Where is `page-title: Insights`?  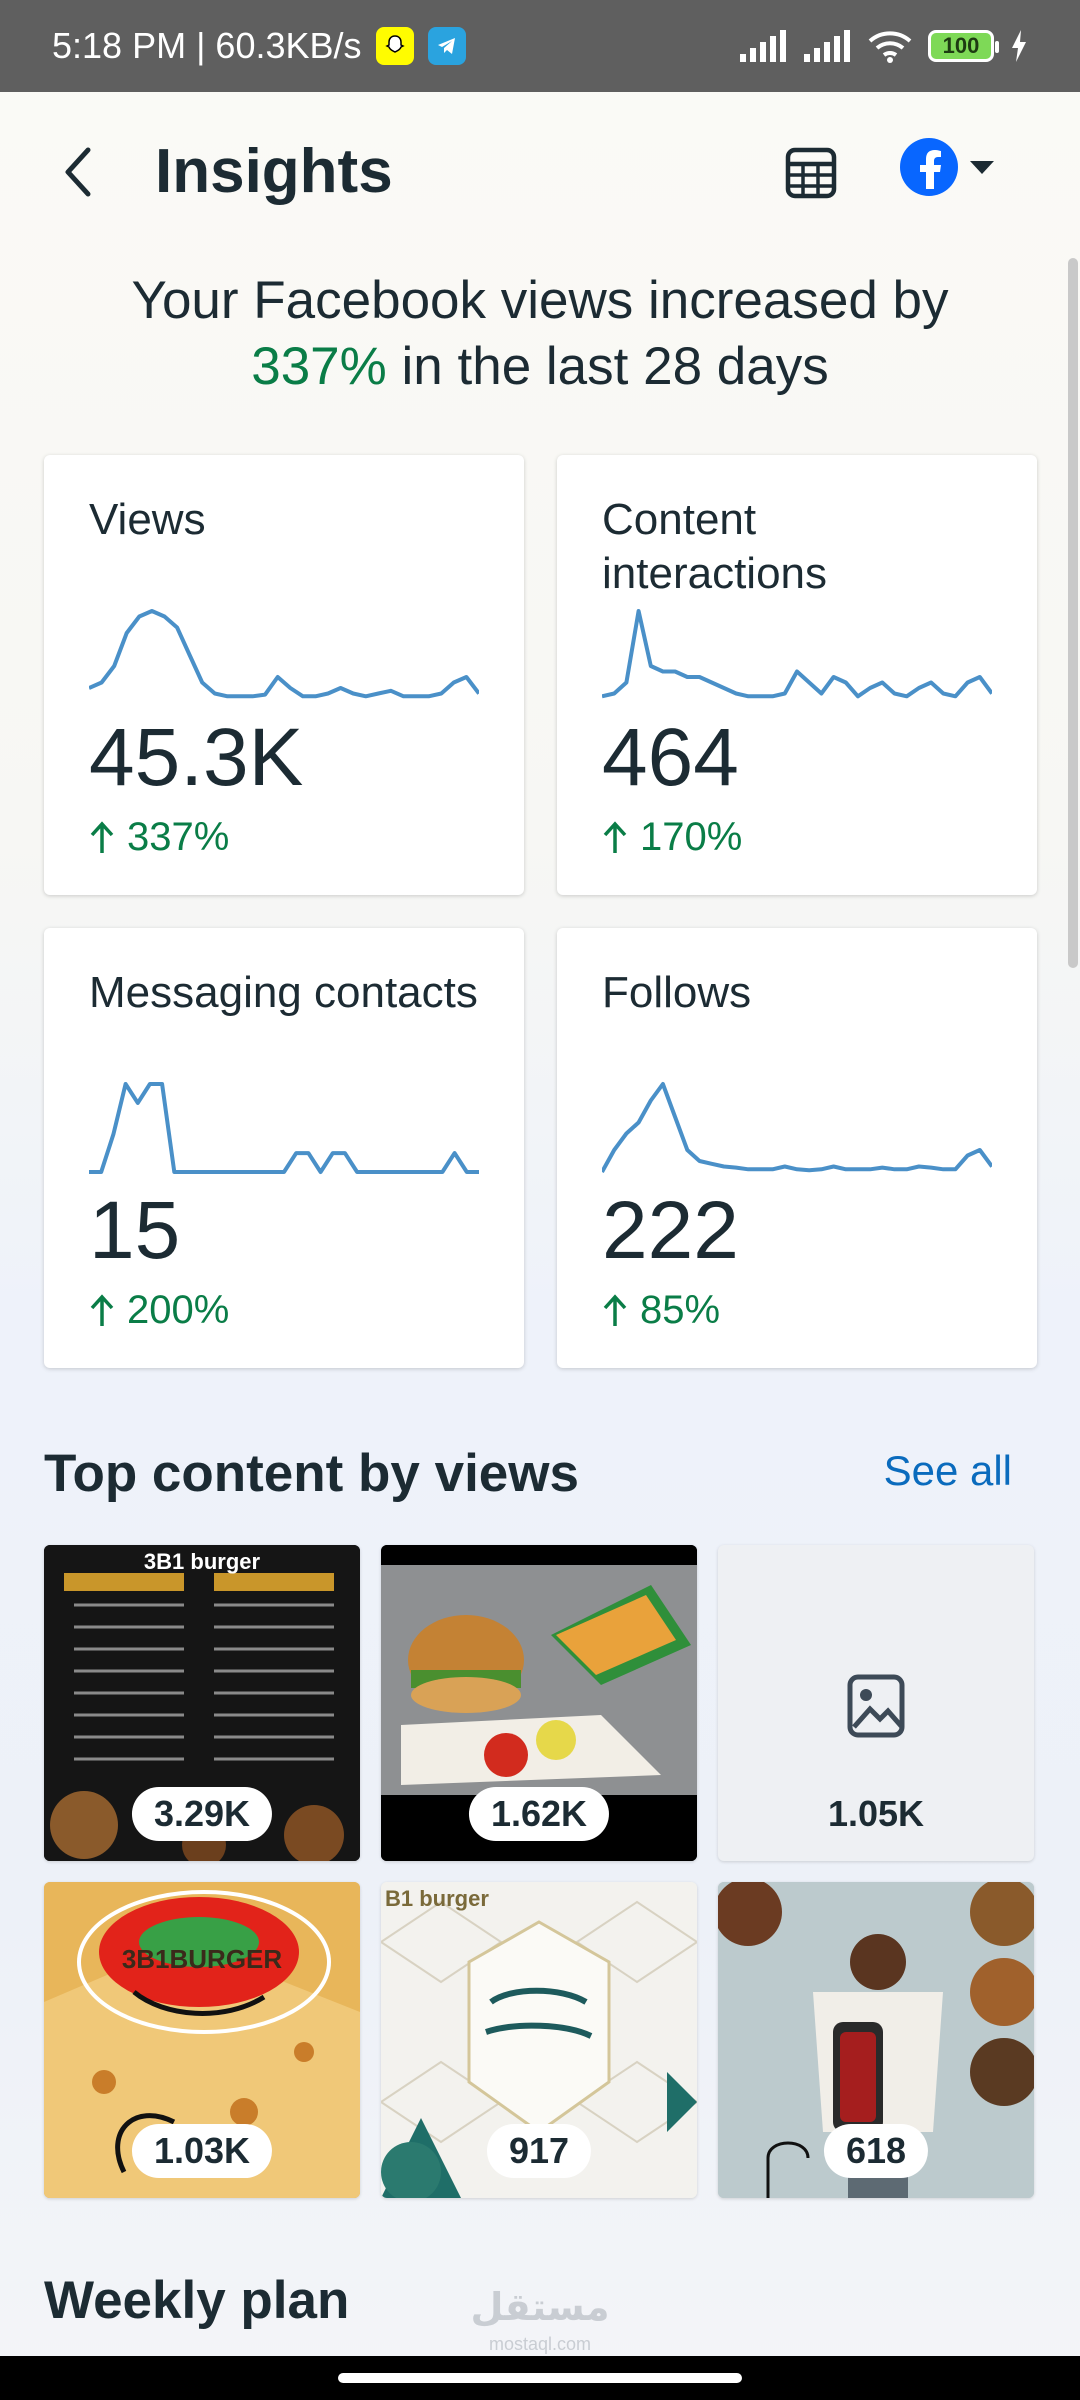 page-title: Insights is located at coordinates (274, 171).